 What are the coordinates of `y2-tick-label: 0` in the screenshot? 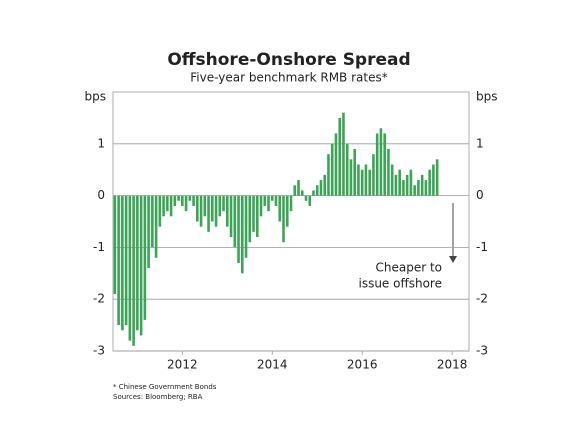 It's located at (480, 195).